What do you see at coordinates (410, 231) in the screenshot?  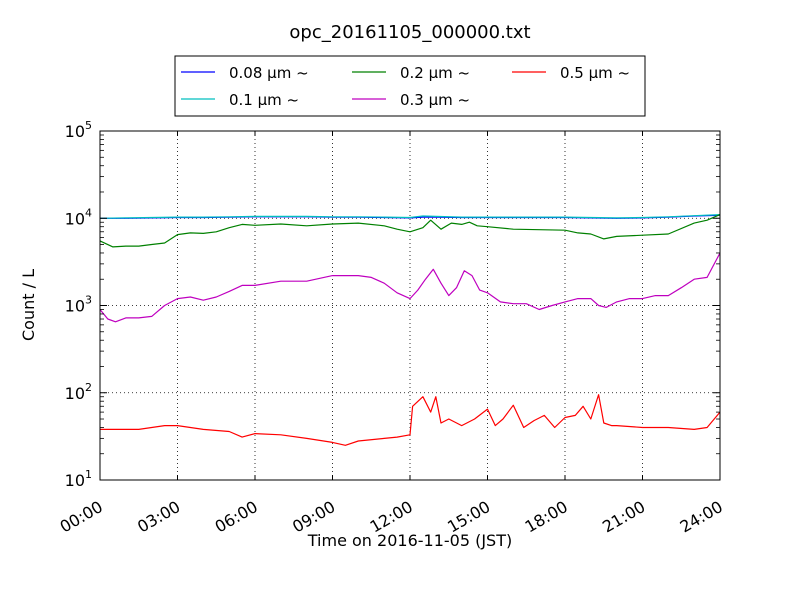 I see `series-line-0-2um` at bounding box center [410, 231].